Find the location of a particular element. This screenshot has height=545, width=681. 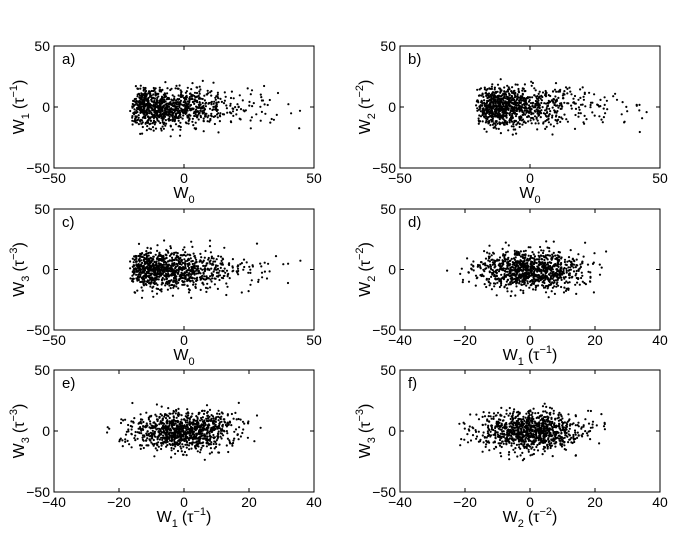

y-tick-label: −50 is located at coordinates (38, 492).